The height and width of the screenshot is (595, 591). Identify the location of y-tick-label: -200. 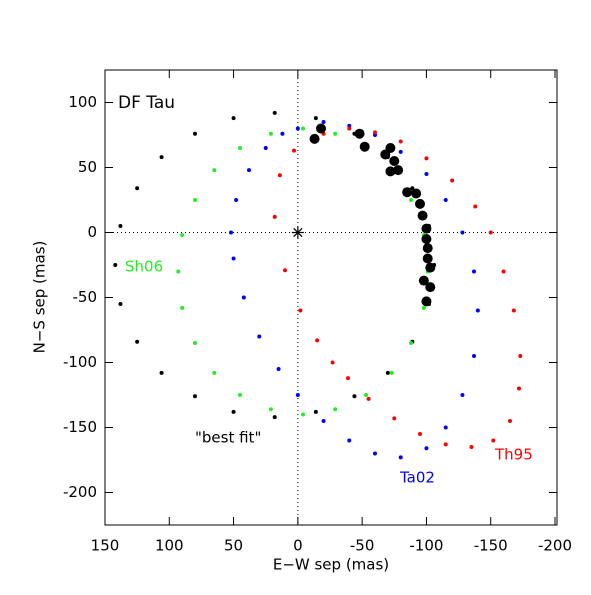
(80, 492).